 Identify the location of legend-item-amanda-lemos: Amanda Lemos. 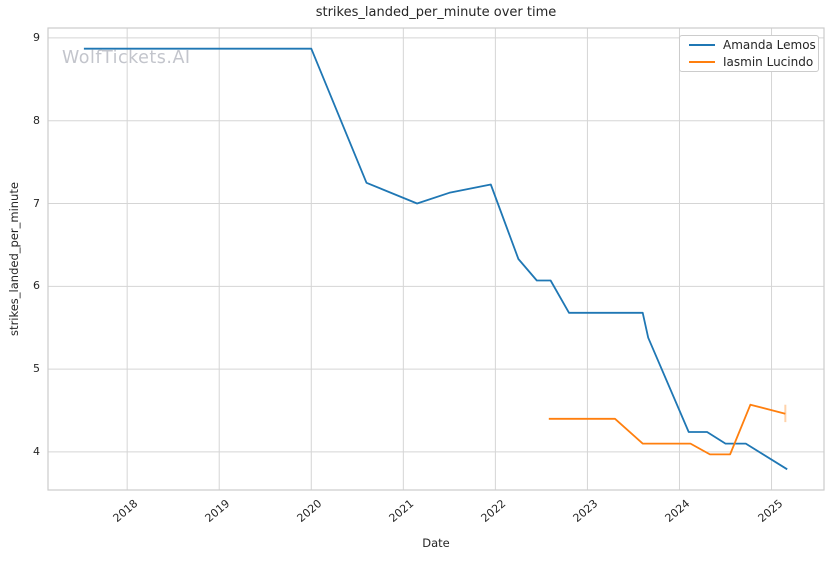
(749, 45).